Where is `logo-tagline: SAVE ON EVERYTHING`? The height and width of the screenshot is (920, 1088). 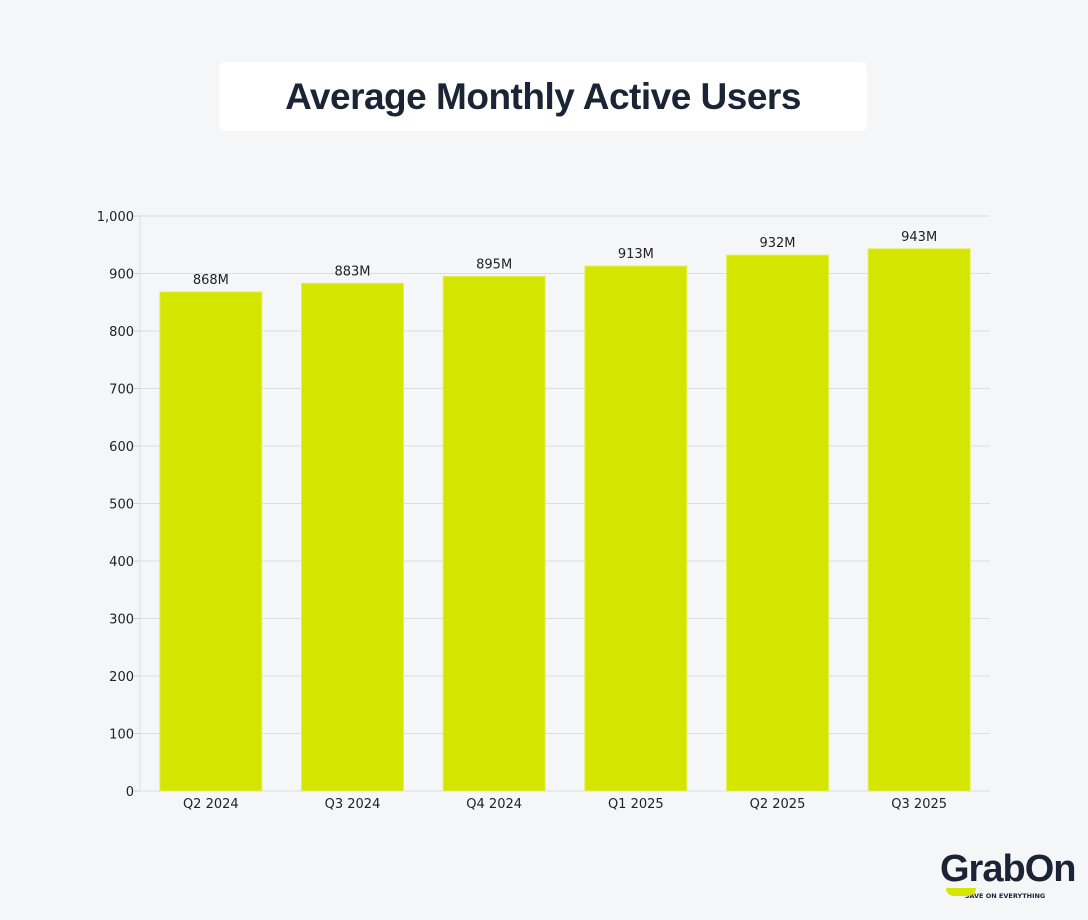 logo-tagline: SAVE ON EVERYTHING is located at coordinates (1005, 896).